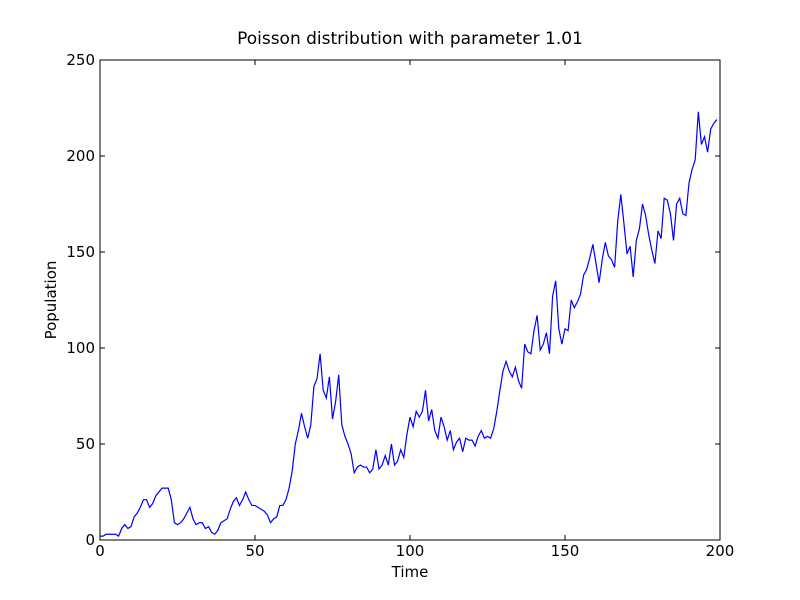 Image resolution: width=800 pixels, height=600 pixels. What do you see at coordinates (410, 572) in the screenshot?
I see `x-axis-label: Time` at bounding box center [410, 572].